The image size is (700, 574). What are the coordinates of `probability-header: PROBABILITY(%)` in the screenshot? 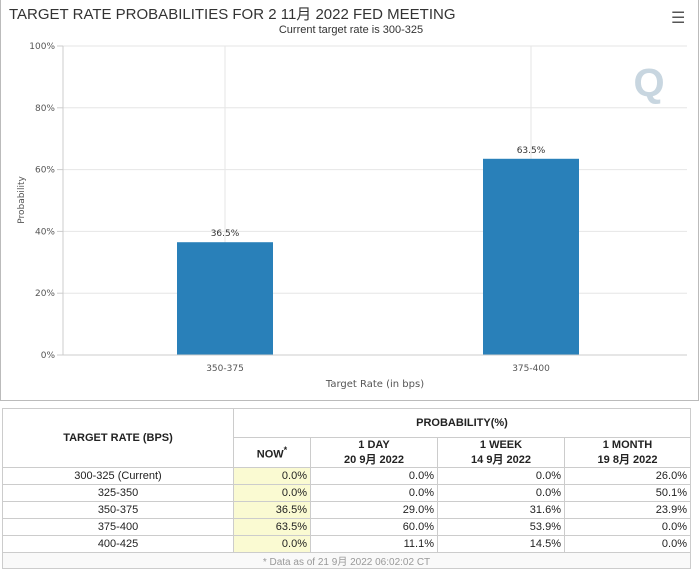 It's located at (462, 423).